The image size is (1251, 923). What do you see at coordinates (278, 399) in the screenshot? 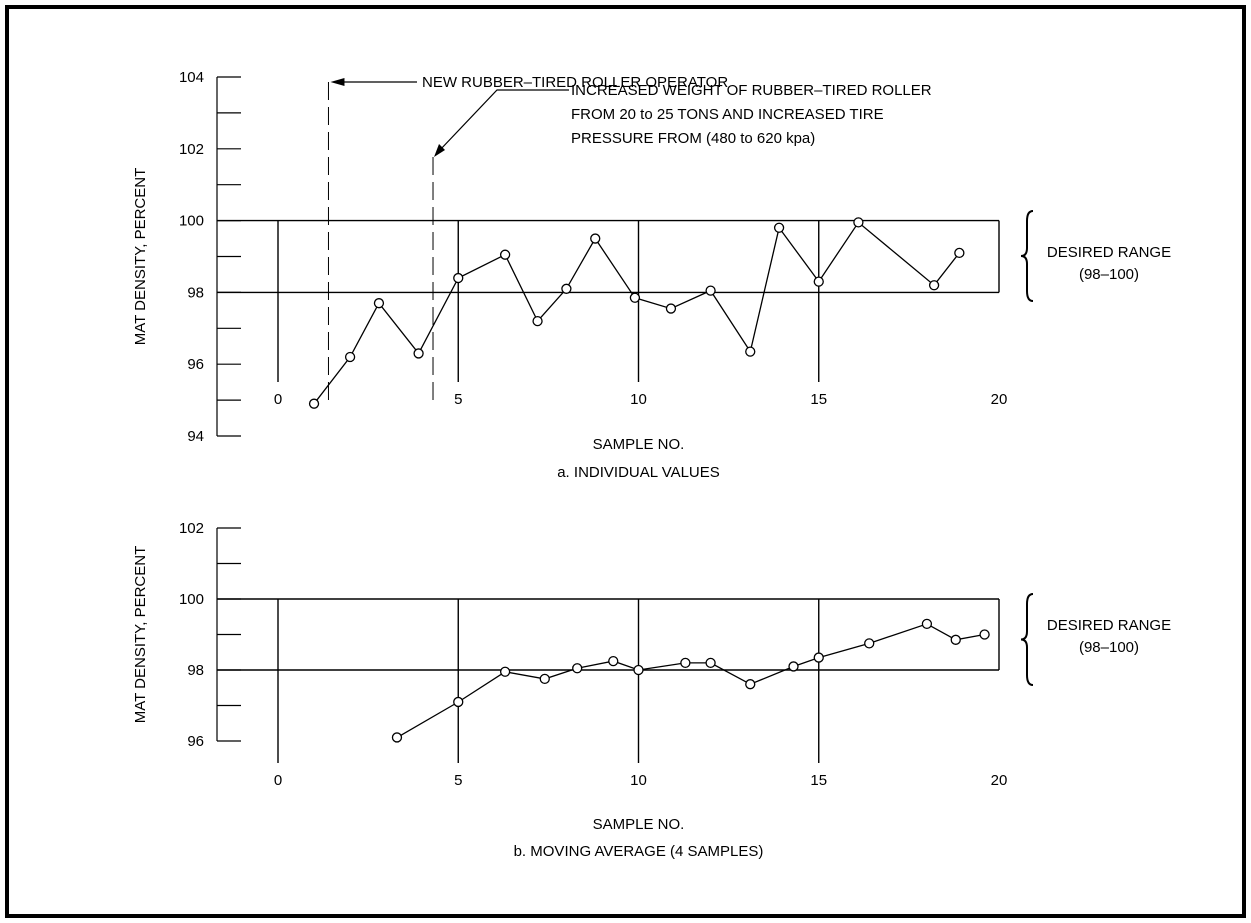
I see `panel-a-x-tick-label: 0` at bounding box center [278, 399].